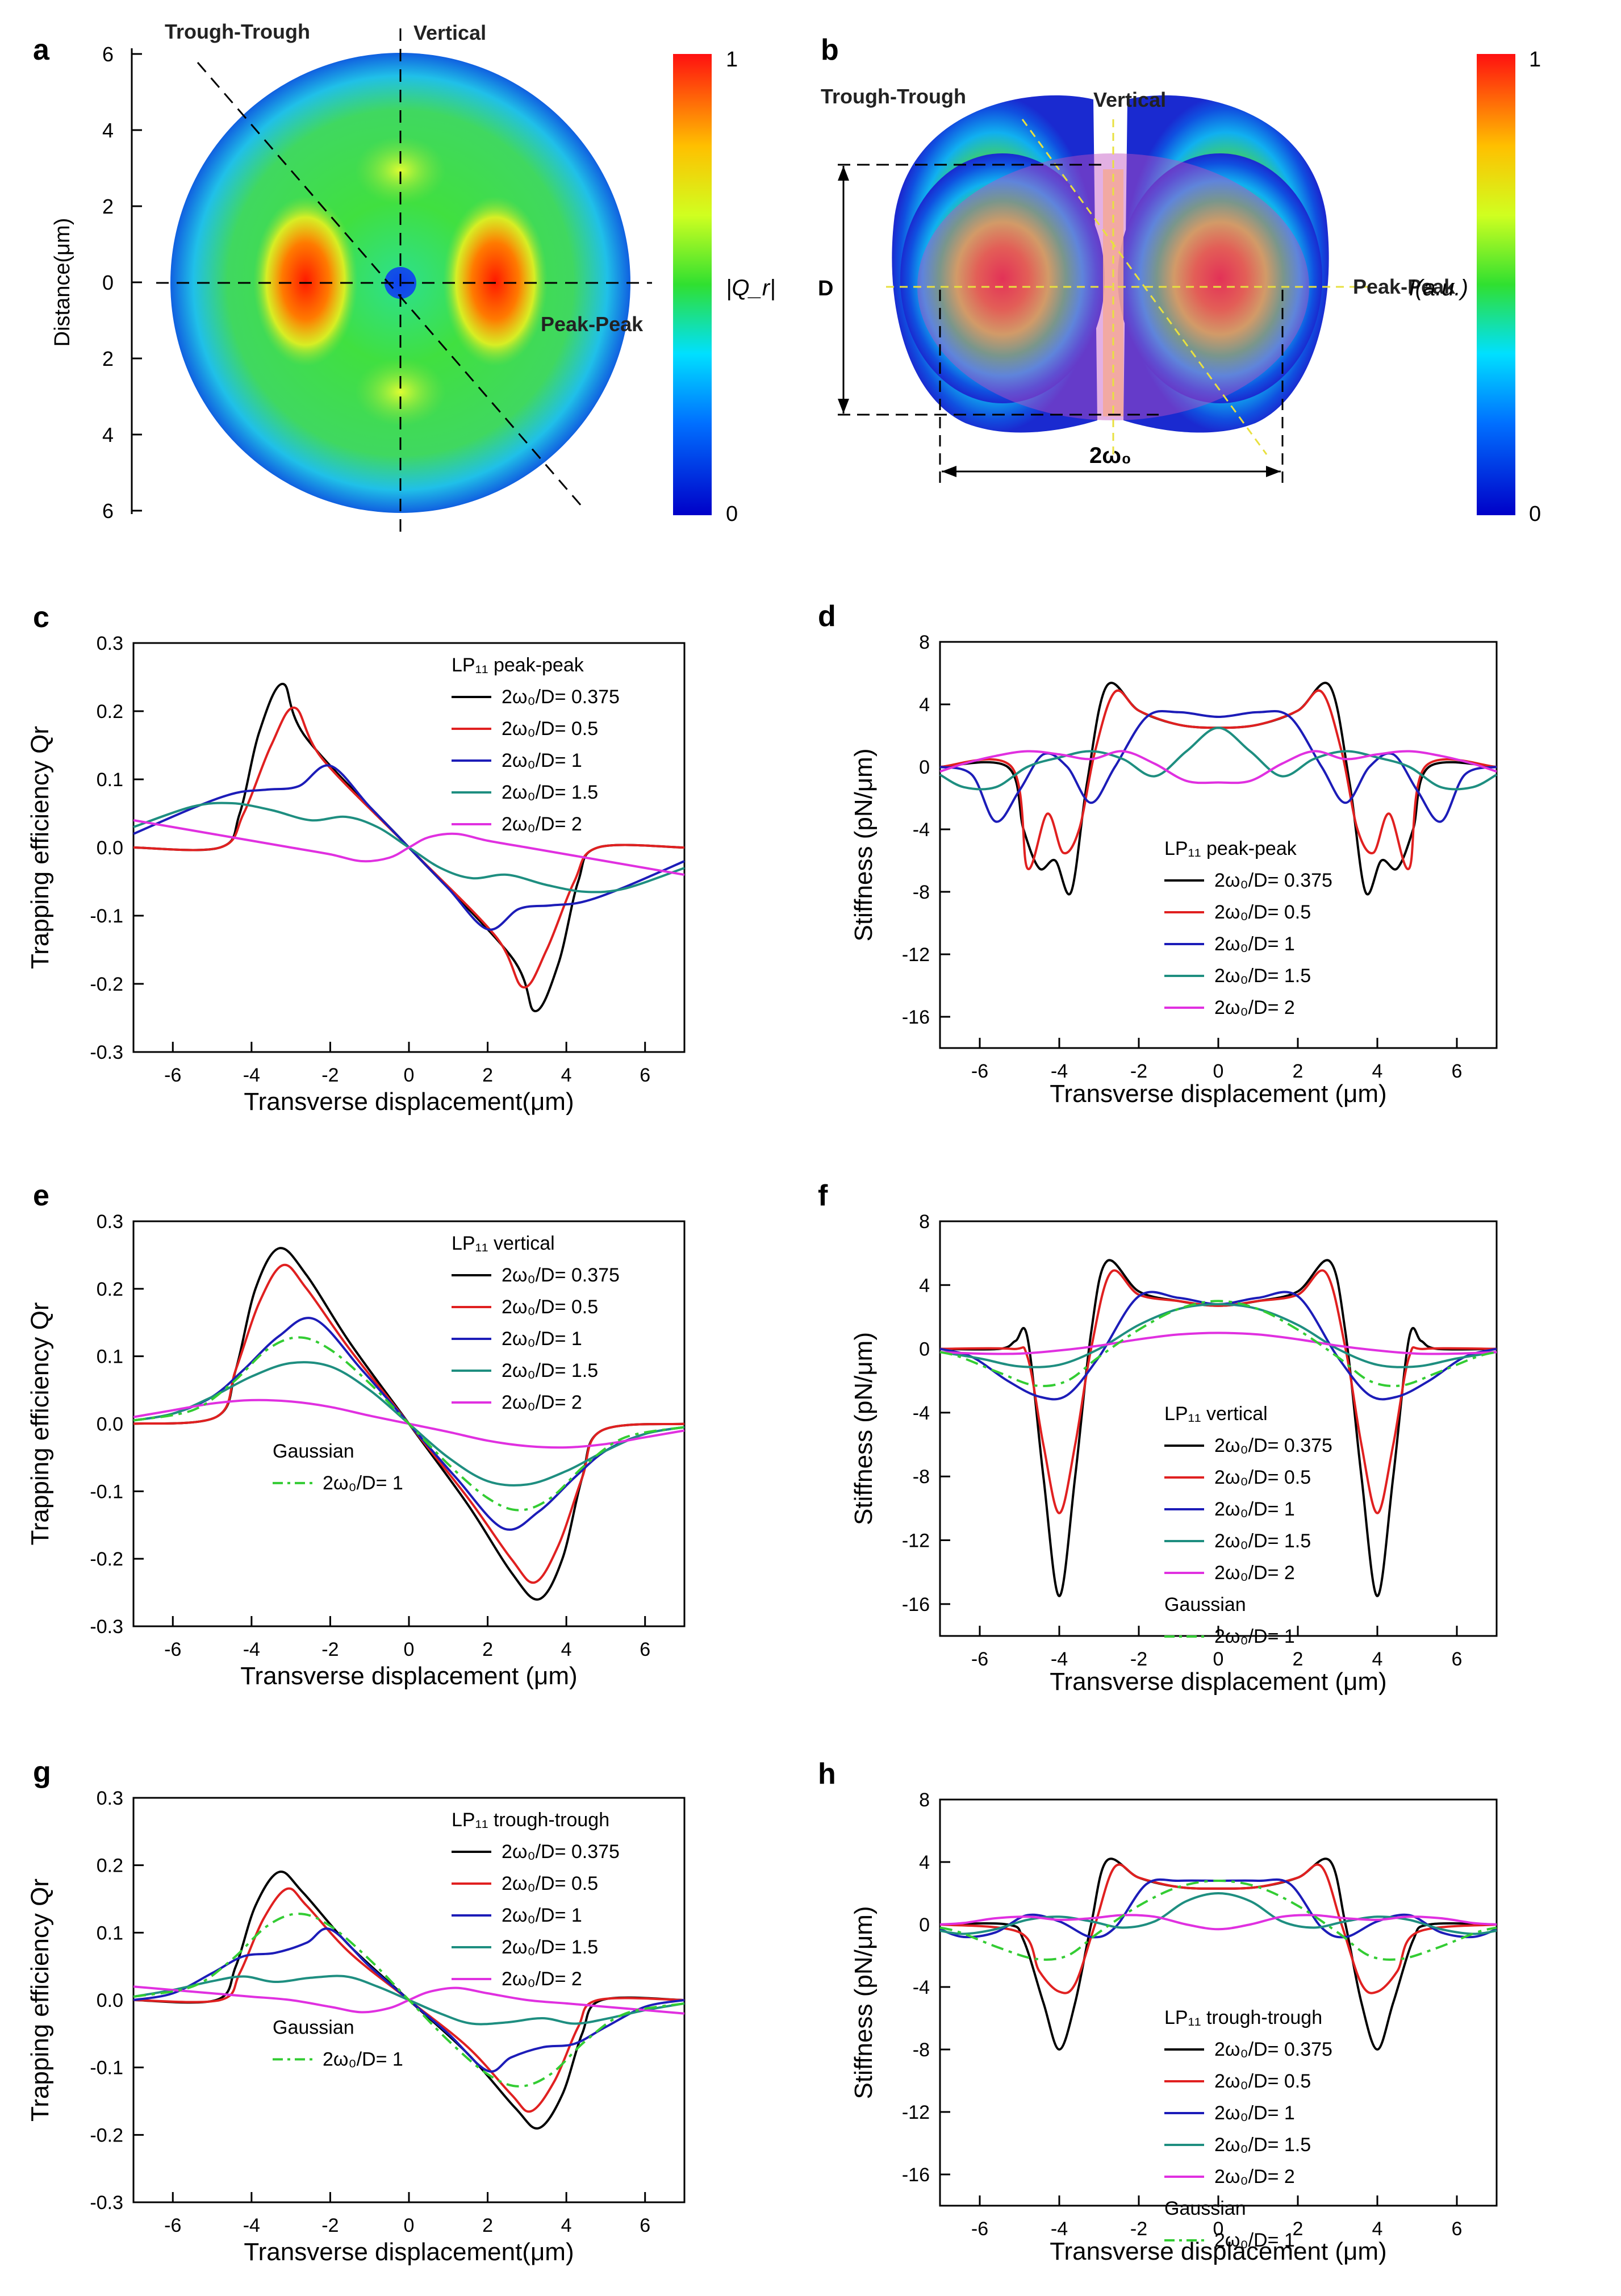 This screenshot has height=2296, width=1621. What do you see at coordinates (110, 712) in the screenshot?
I see `y-tick-label: 0.2` at bounding box center [110, 712].